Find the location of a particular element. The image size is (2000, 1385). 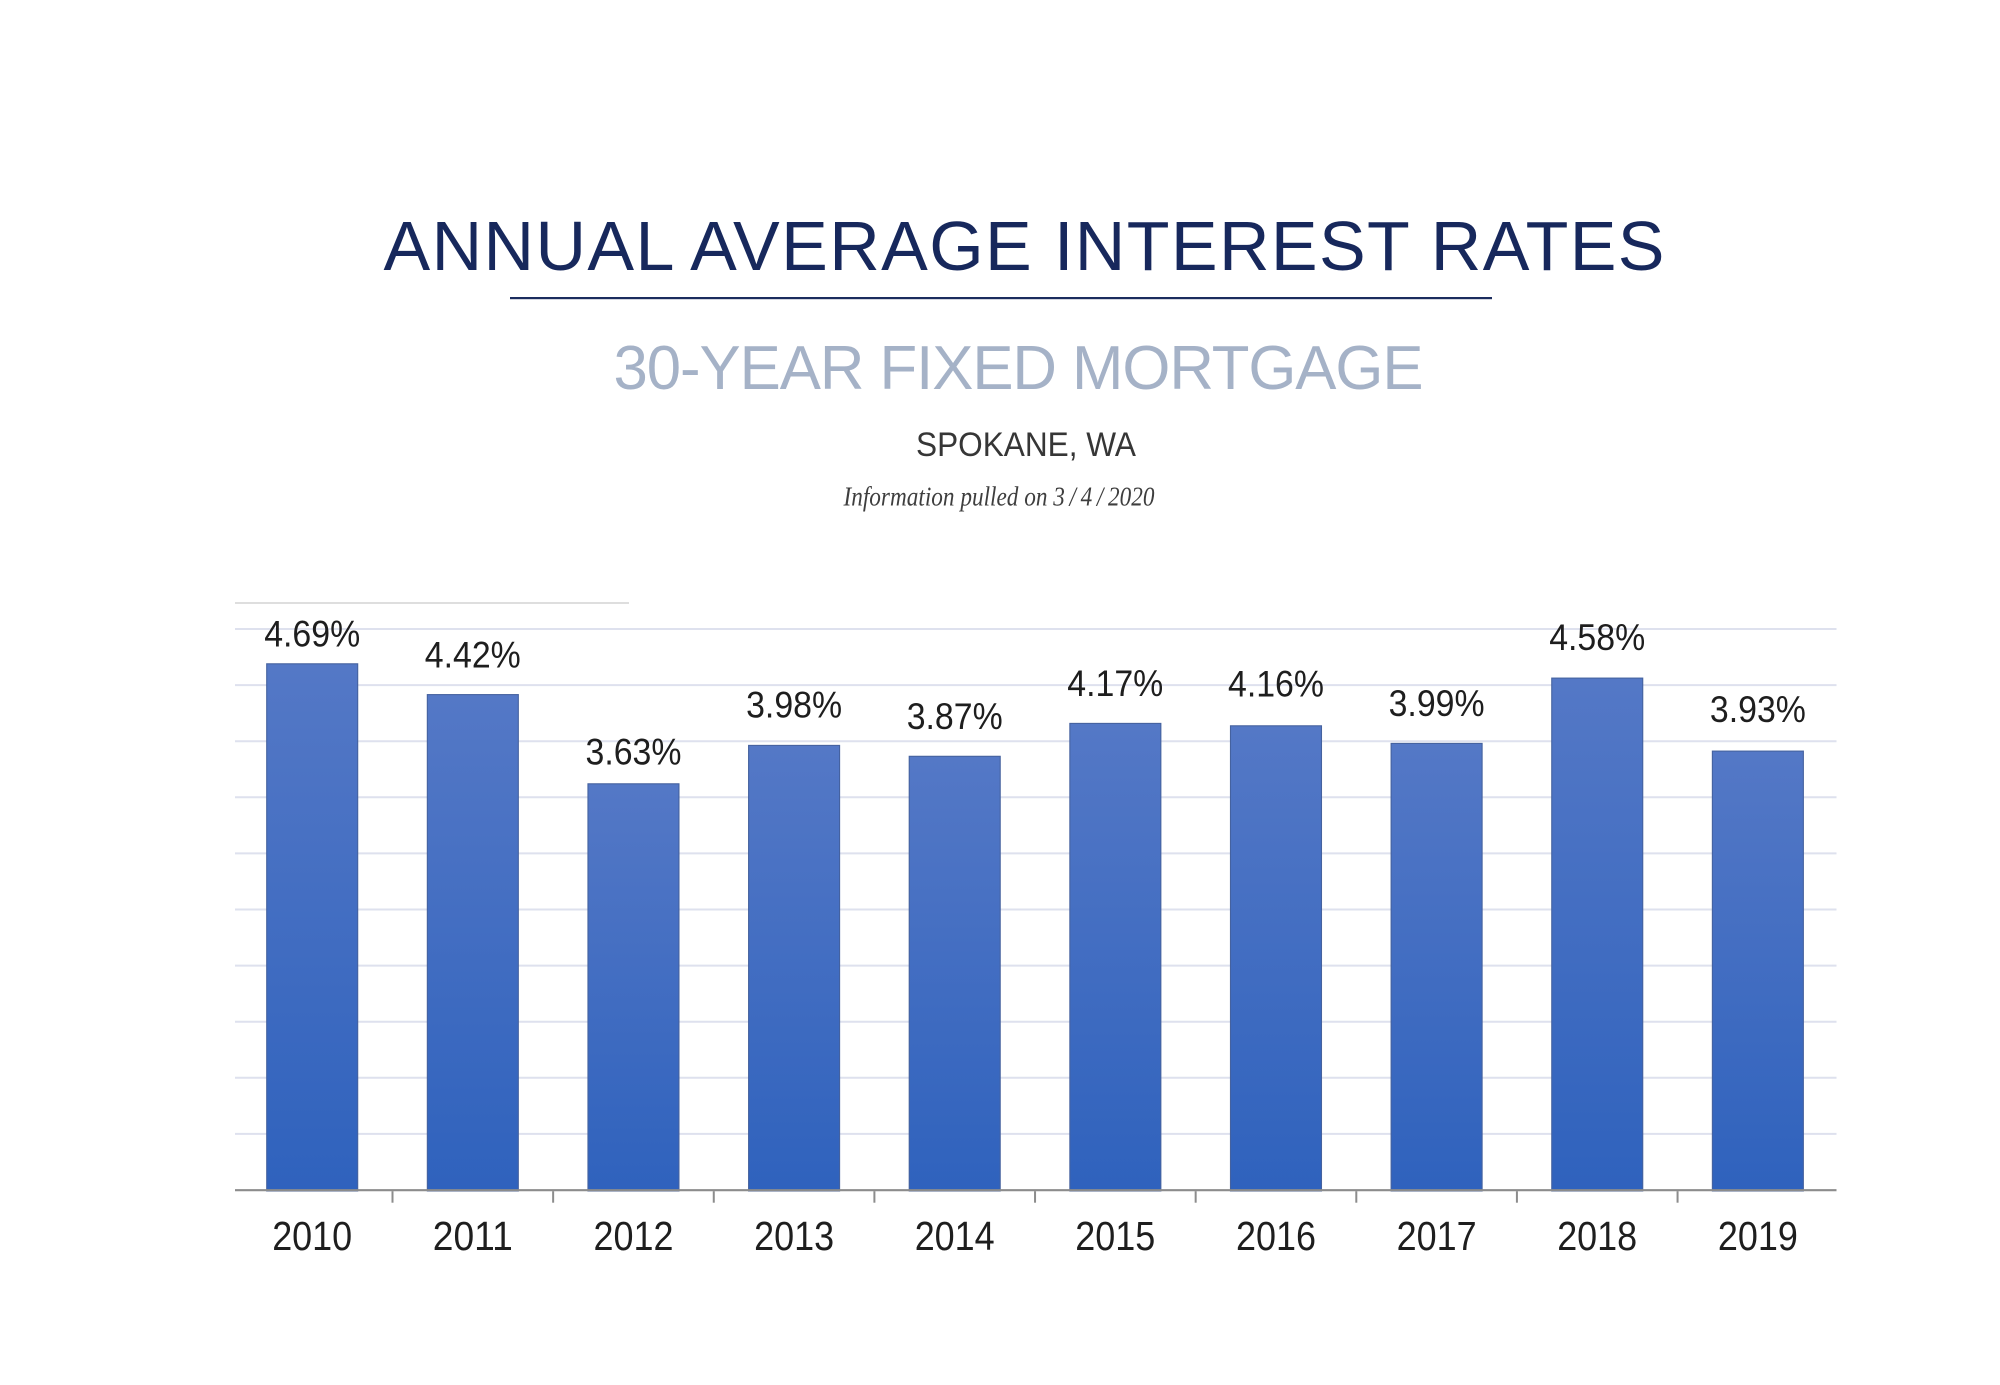

svg-text: 3.98% is located at coordinates (794, 705).